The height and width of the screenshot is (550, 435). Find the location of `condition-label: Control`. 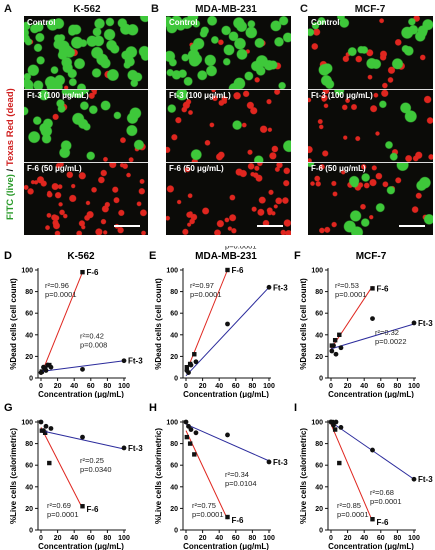

condition-label: Control is located at coordinates (183, 22).